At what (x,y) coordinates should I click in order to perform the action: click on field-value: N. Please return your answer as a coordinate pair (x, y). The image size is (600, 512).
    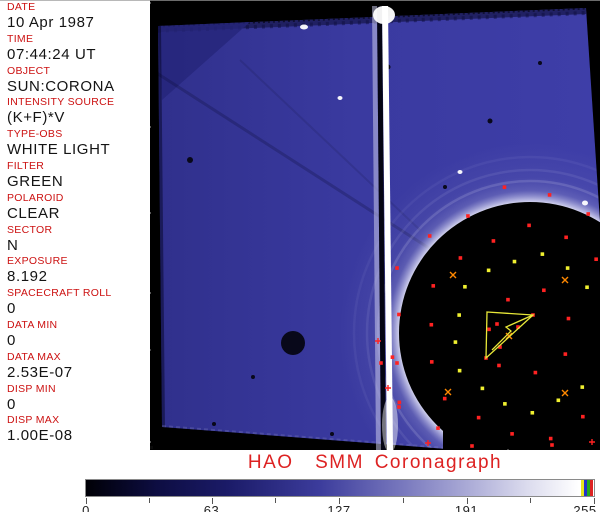
    Looking at the image, I should click on (13, 245).